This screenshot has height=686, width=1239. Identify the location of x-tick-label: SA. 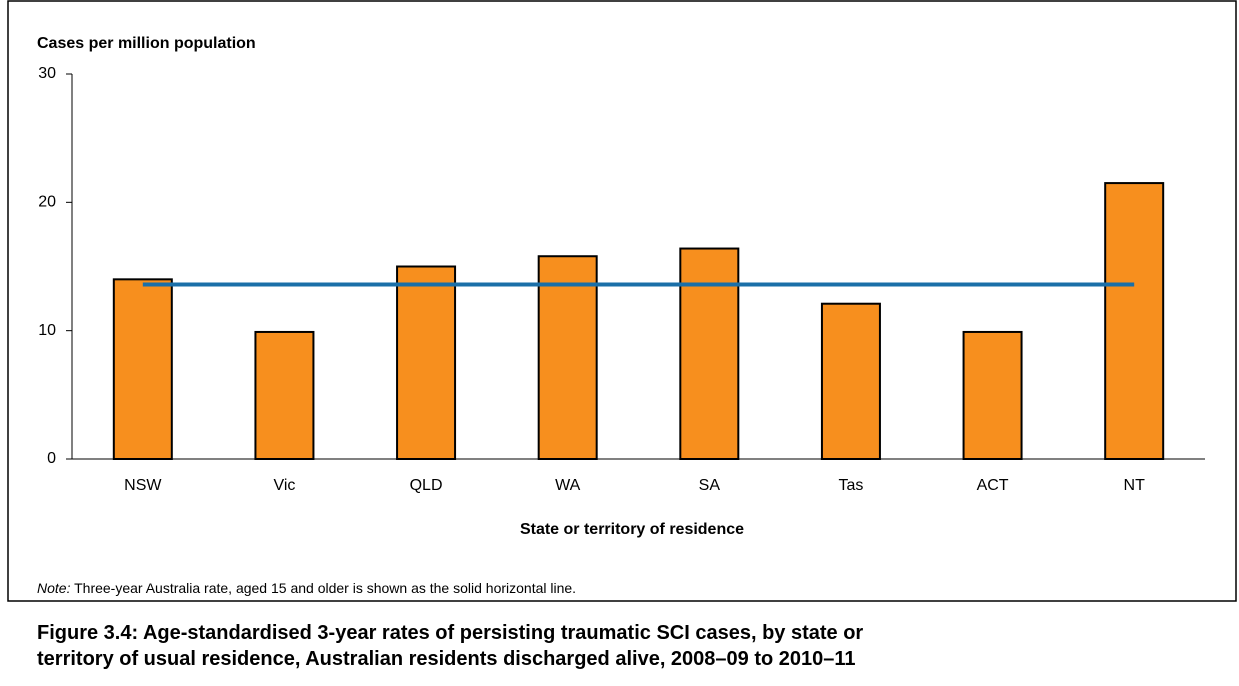
(710, 485).